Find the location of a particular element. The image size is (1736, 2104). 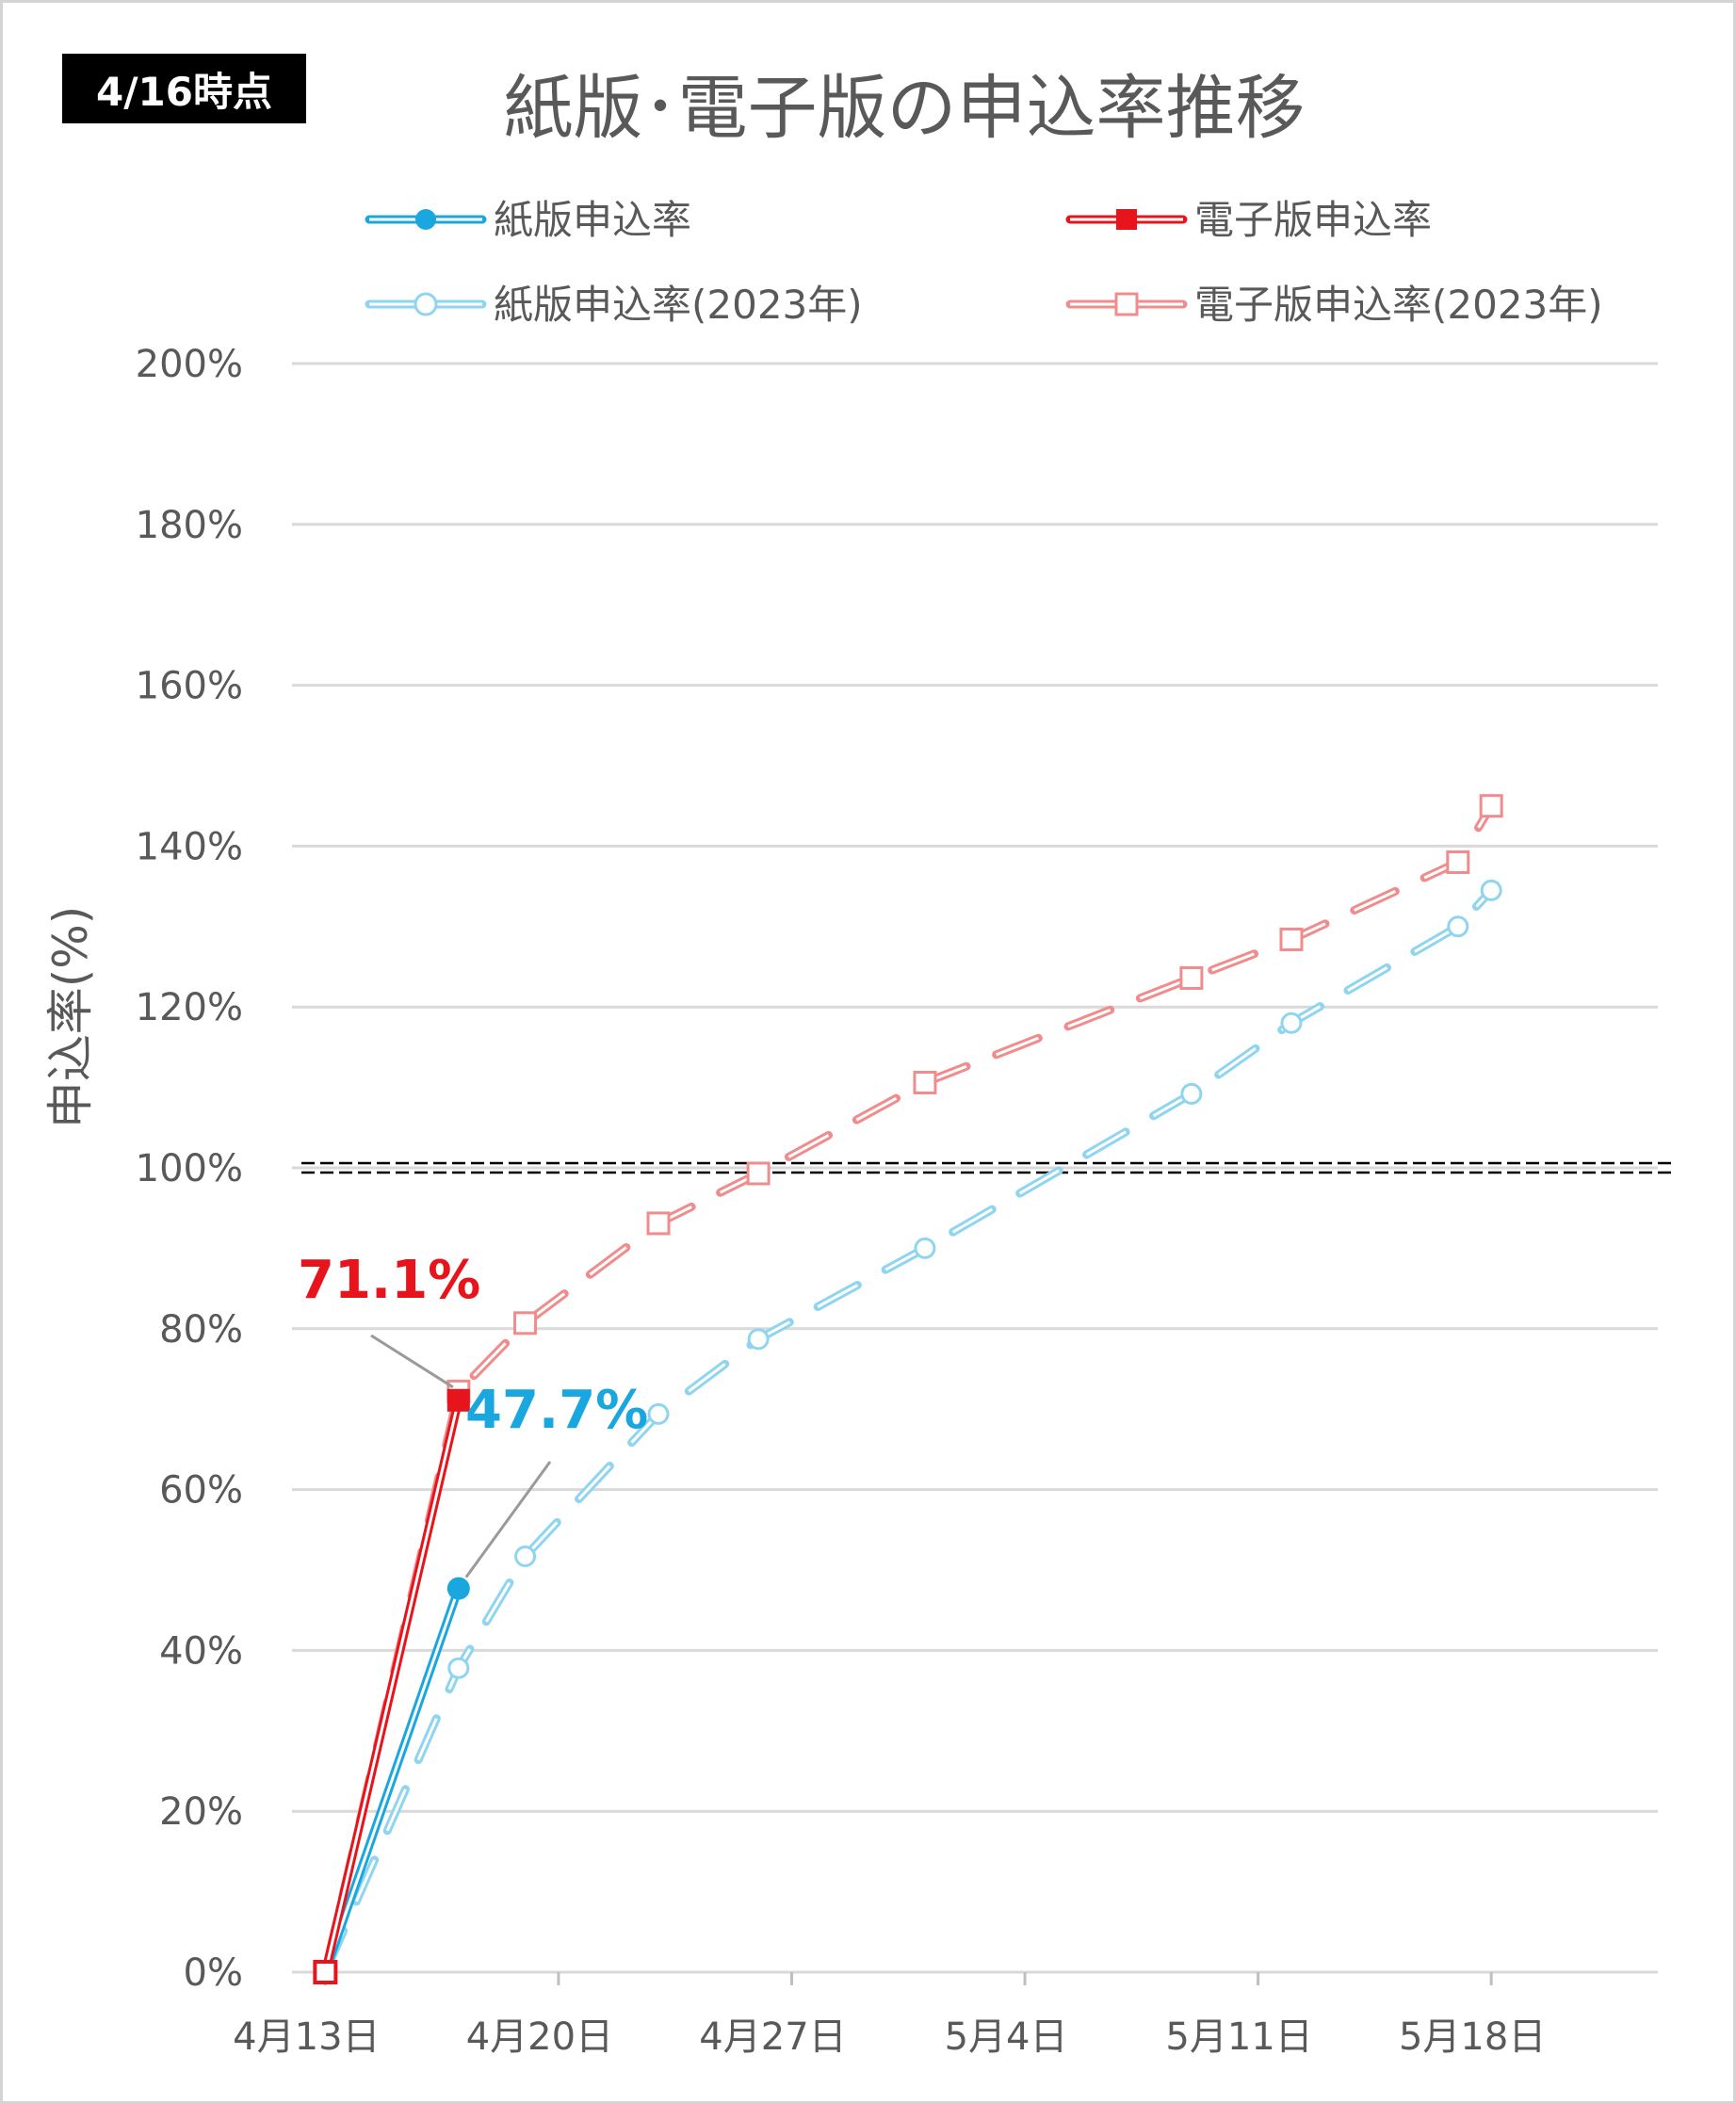

x-tick-label: 5月11日 is located at coordinates (1238, 2037).